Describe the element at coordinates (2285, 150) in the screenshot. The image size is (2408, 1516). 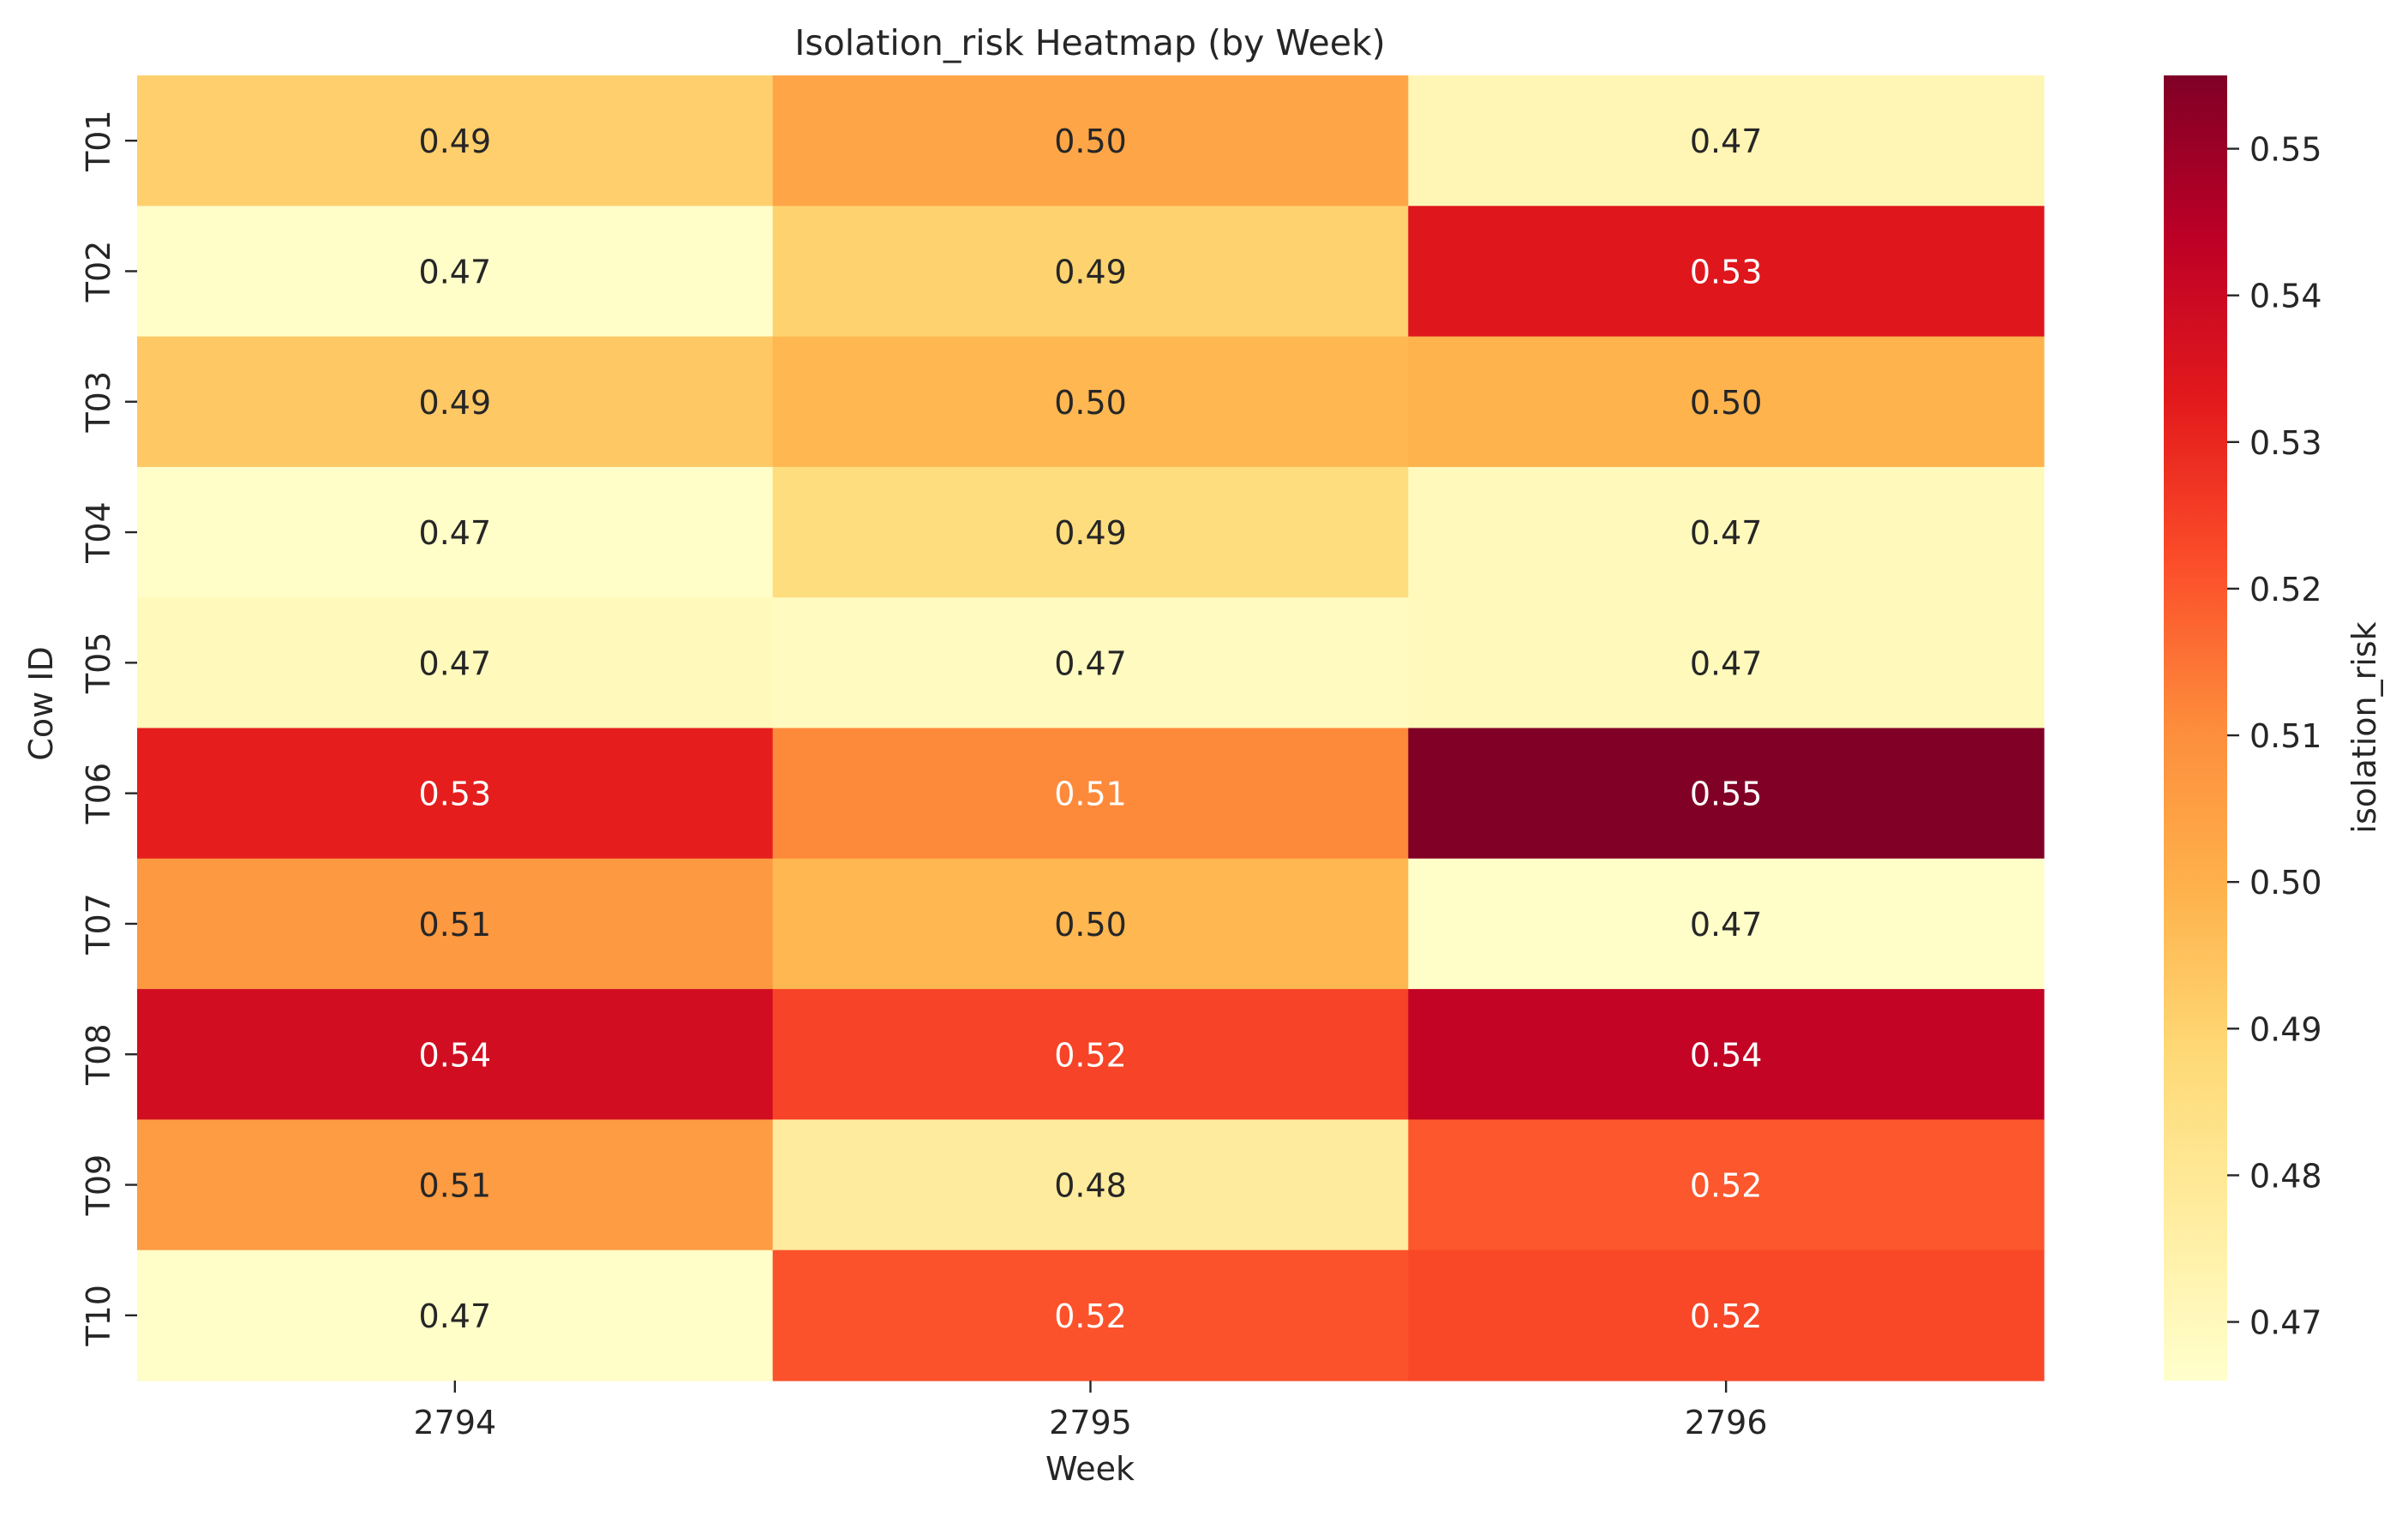
I see `colorbar-tick-label: 0.55` at that location.